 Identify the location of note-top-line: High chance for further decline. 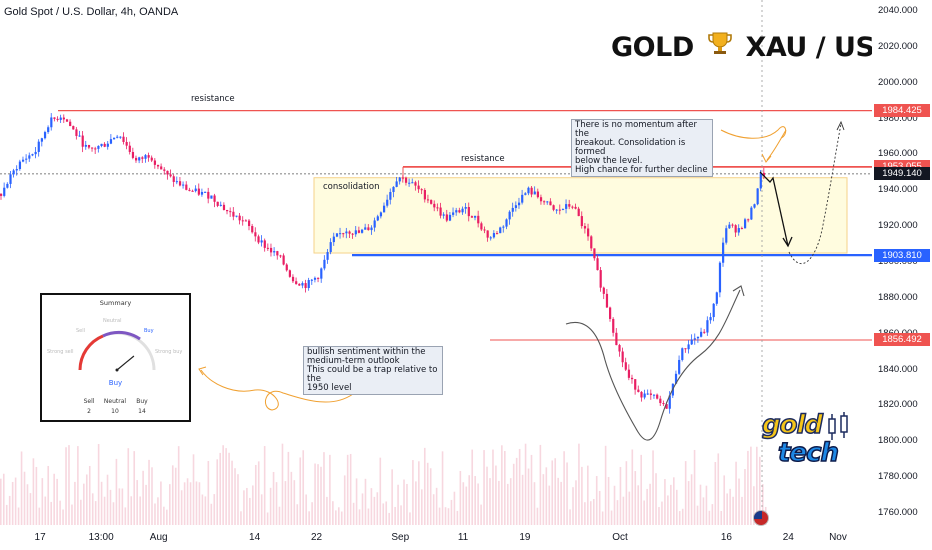
(641, 170).